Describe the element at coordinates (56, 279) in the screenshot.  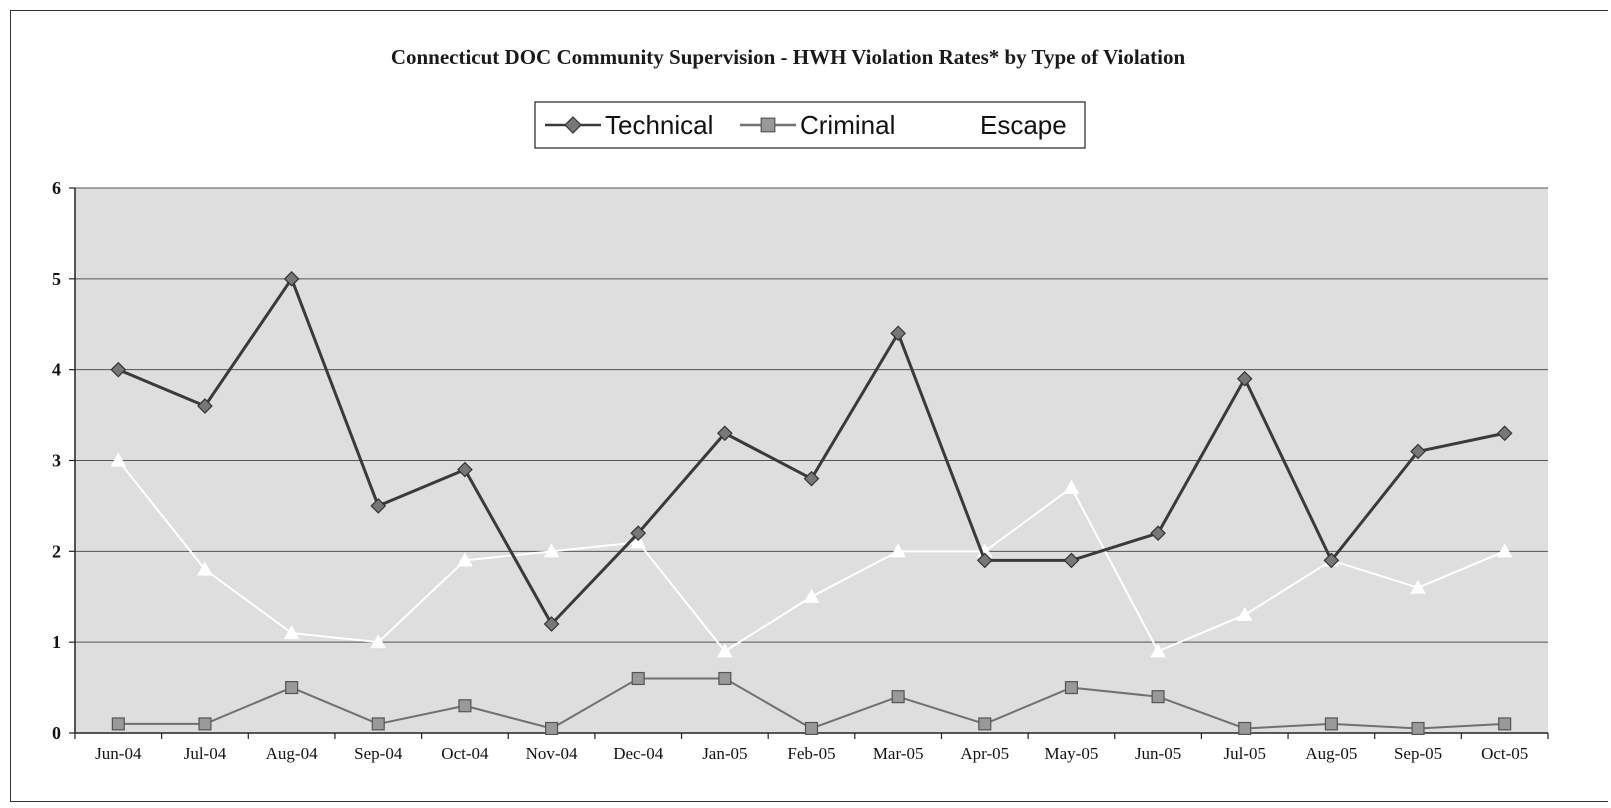
I see `y-tick-label: 5` at that location.